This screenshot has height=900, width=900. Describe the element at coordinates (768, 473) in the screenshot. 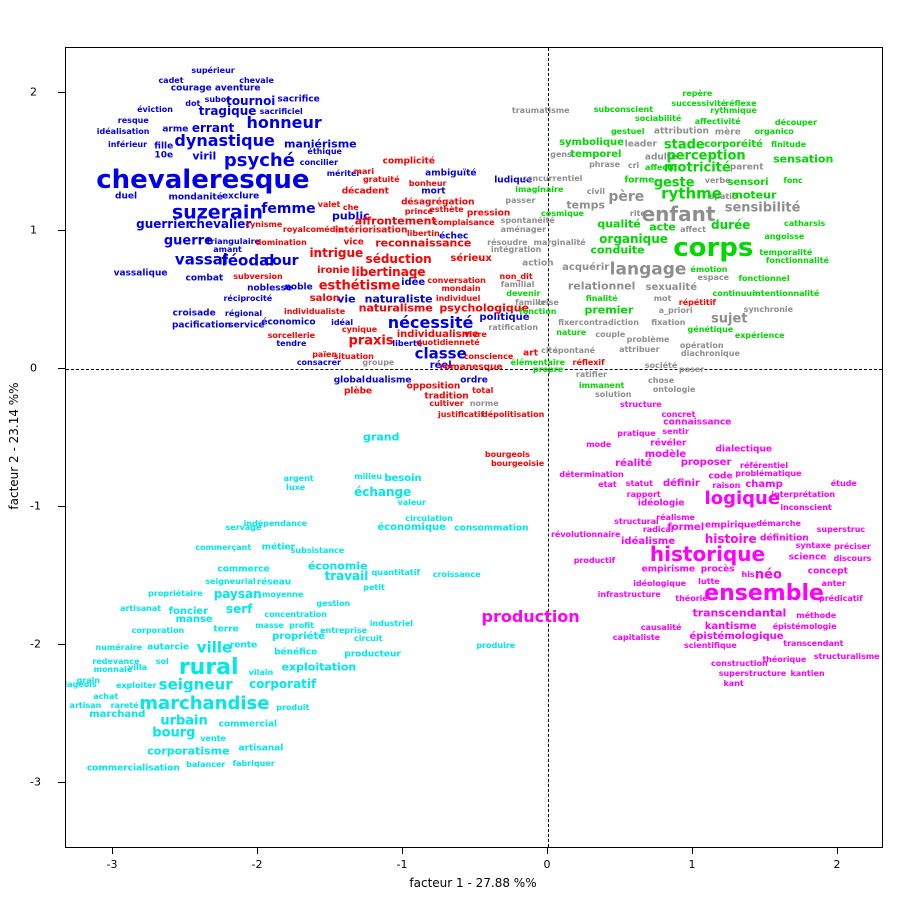

I see `word-label: problématique` at that location.